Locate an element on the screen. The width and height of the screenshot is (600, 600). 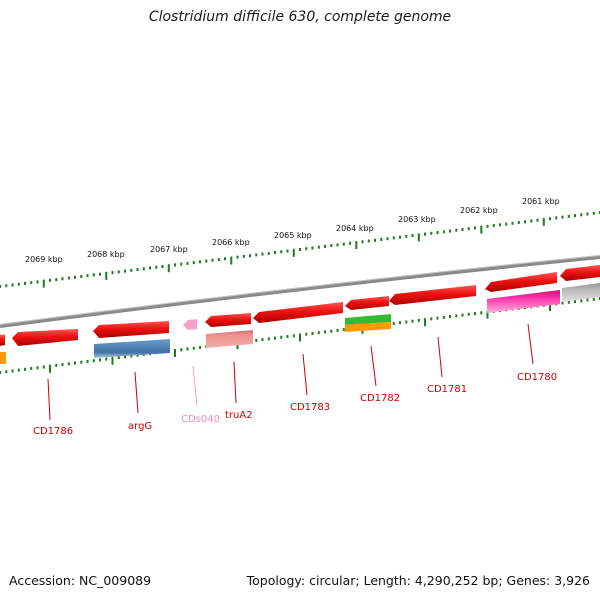
gene-arrow-right-edge is located at coordinates (580, 273).